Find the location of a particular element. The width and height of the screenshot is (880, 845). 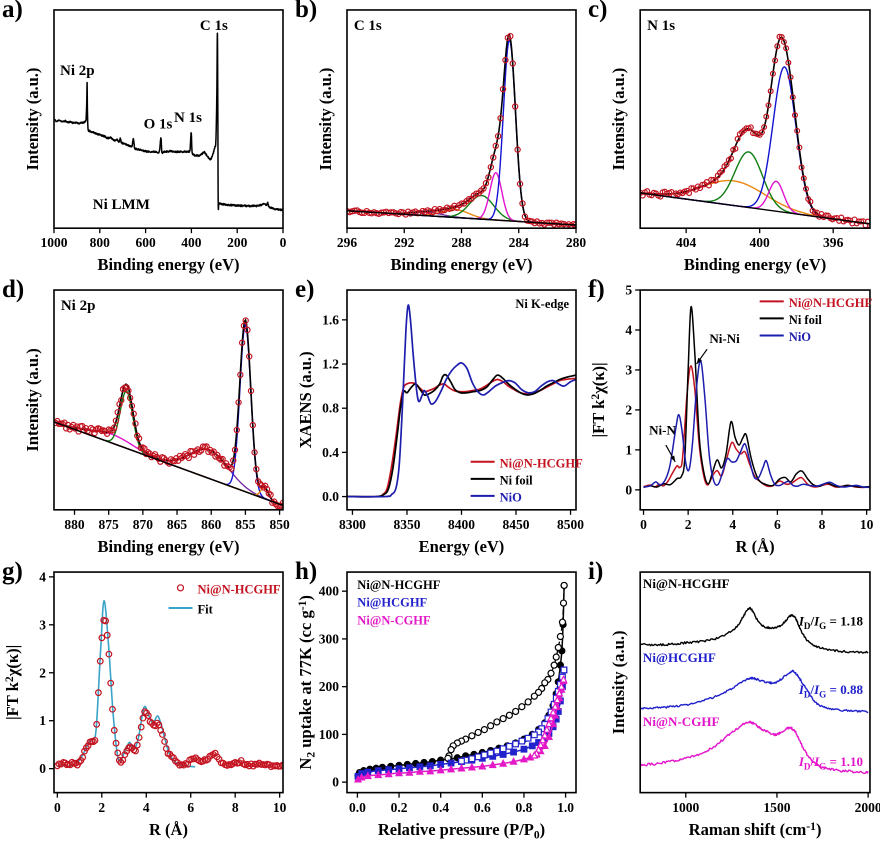

svg-text: 8500 is located at coordinates (570, 524).